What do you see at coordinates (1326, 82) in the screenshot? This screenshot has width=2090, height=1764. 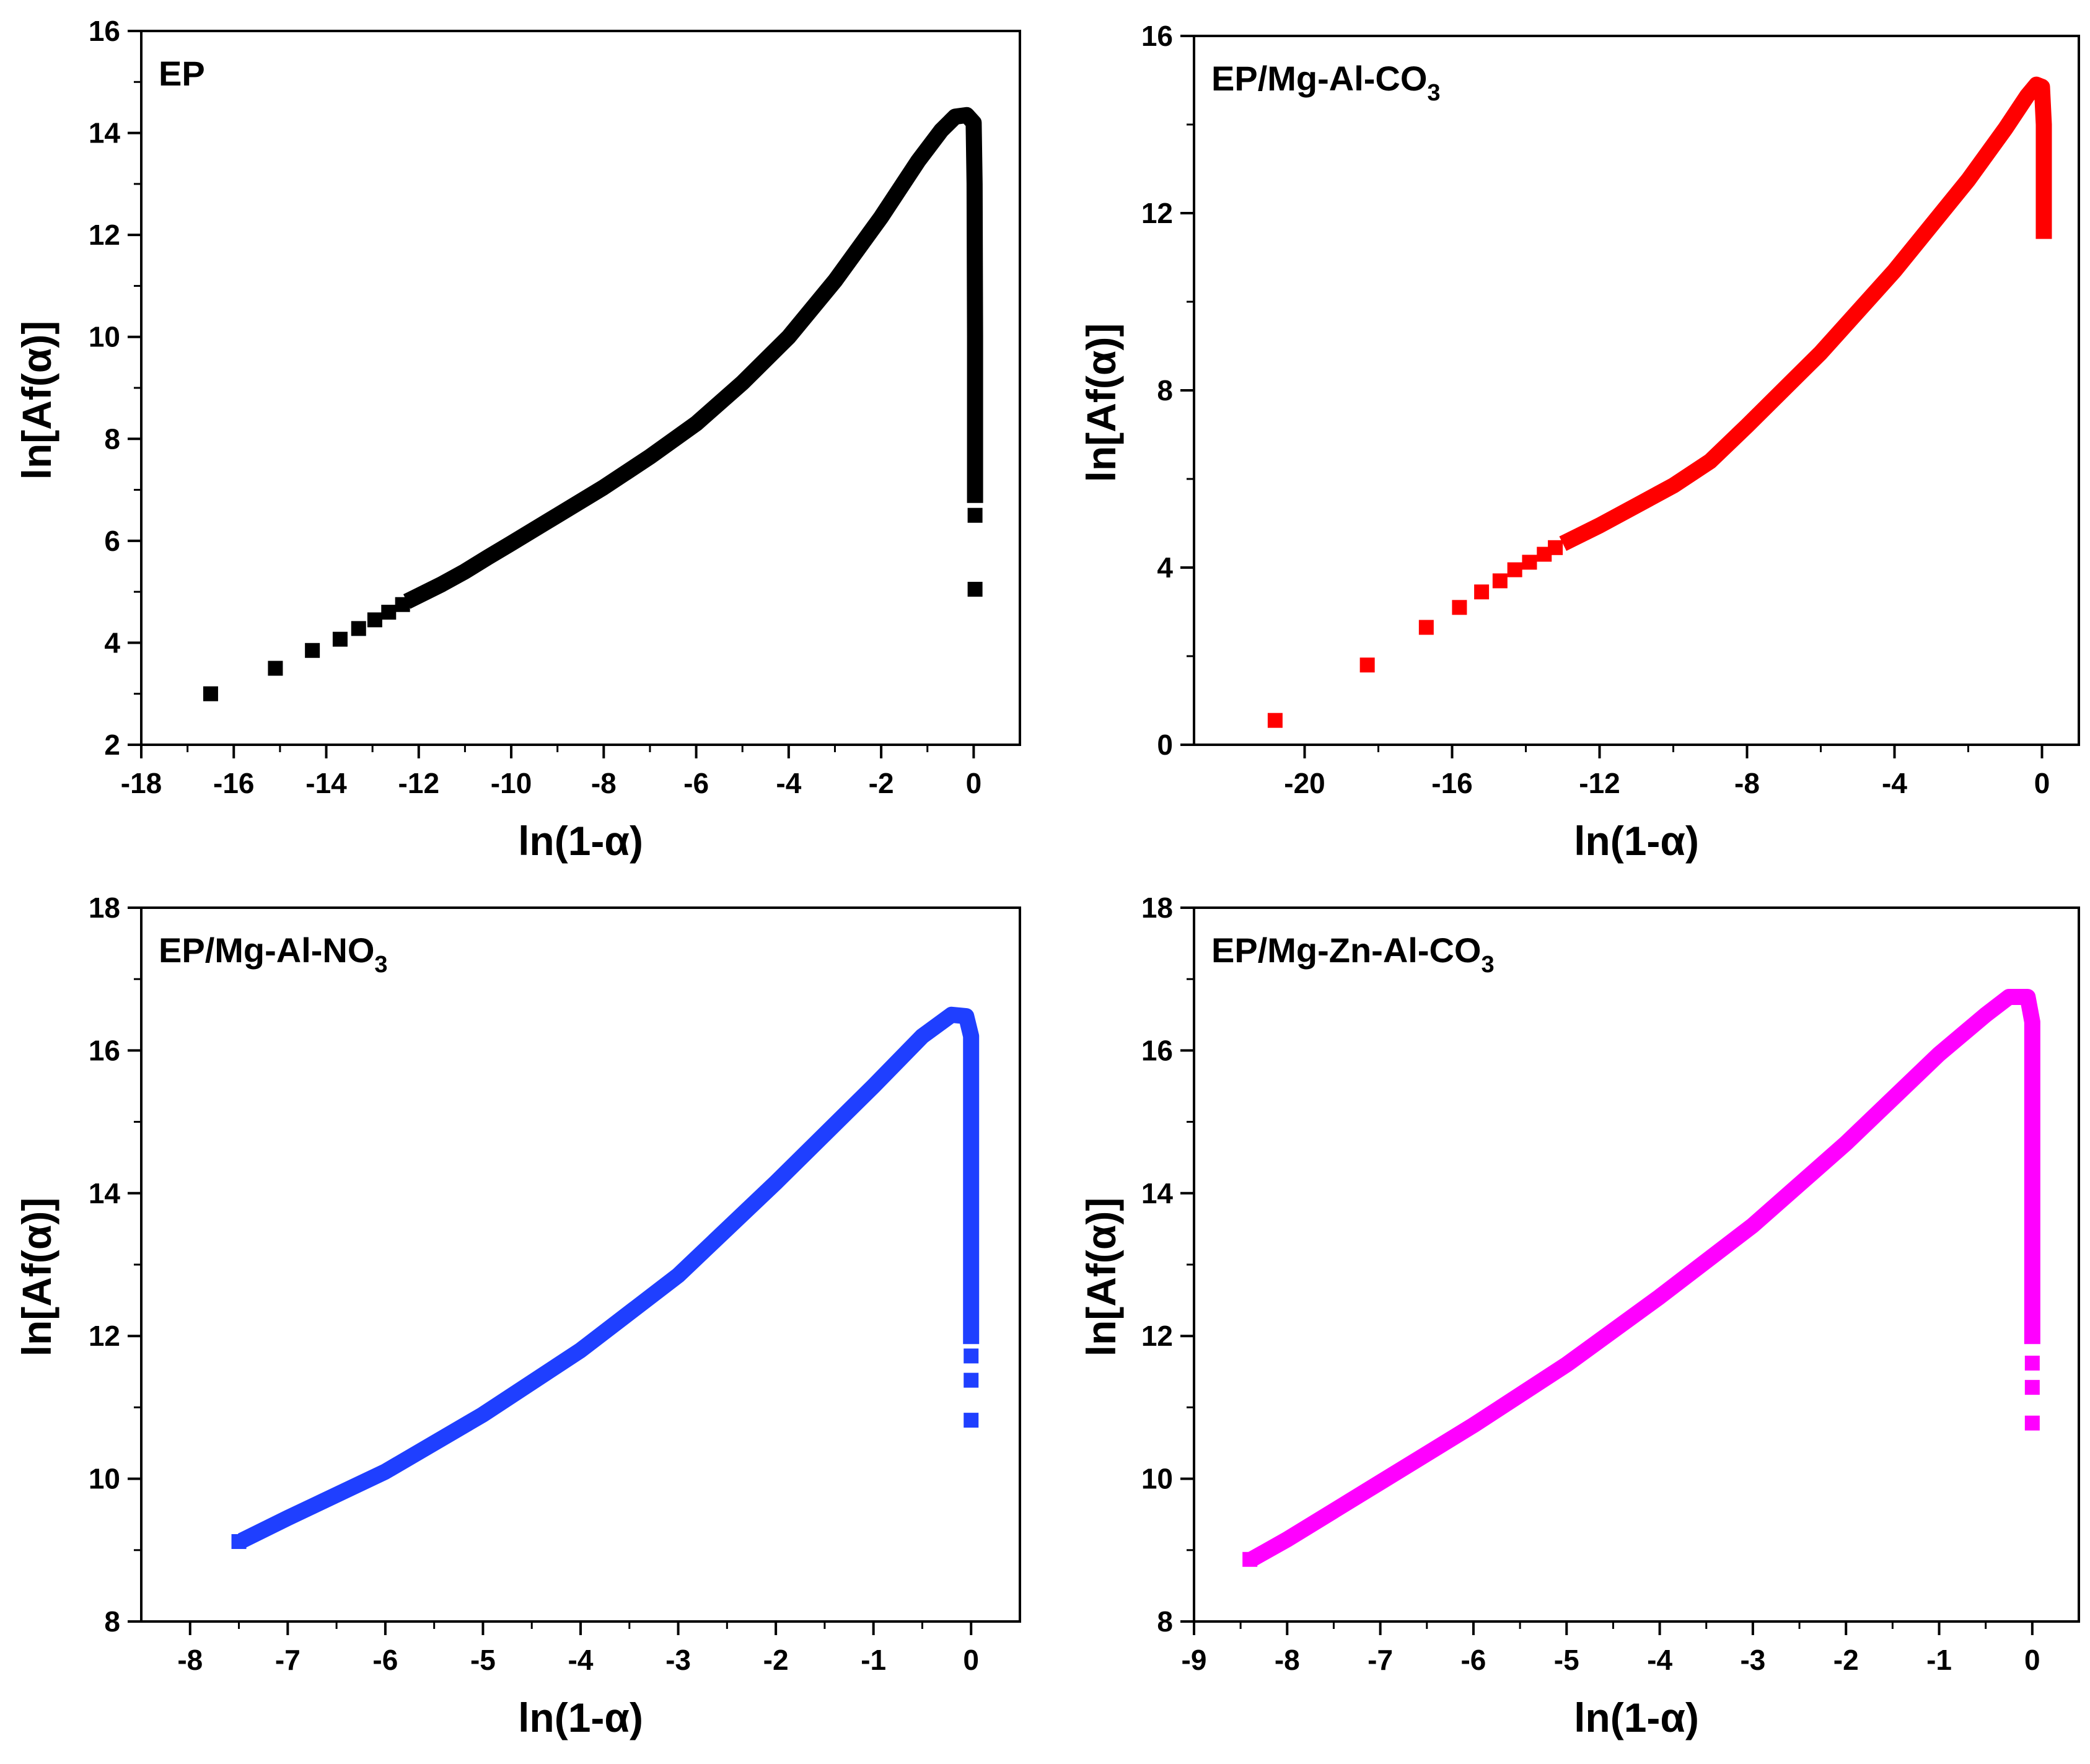 I see `panel-title: EP/Mg-Al-CO3` at bounding box center [1326, 82].